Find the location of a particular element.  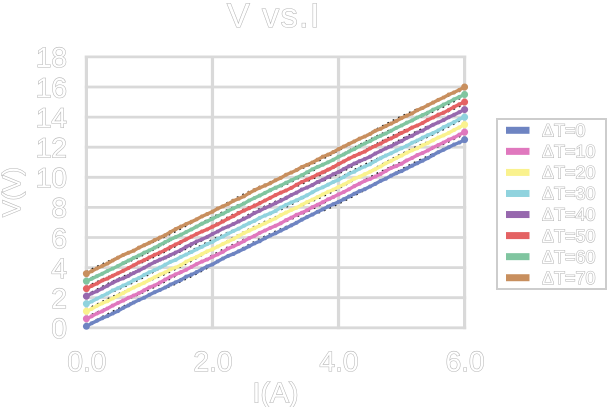

svg-text: ΔT=50 is located at coordinates (569, 236).